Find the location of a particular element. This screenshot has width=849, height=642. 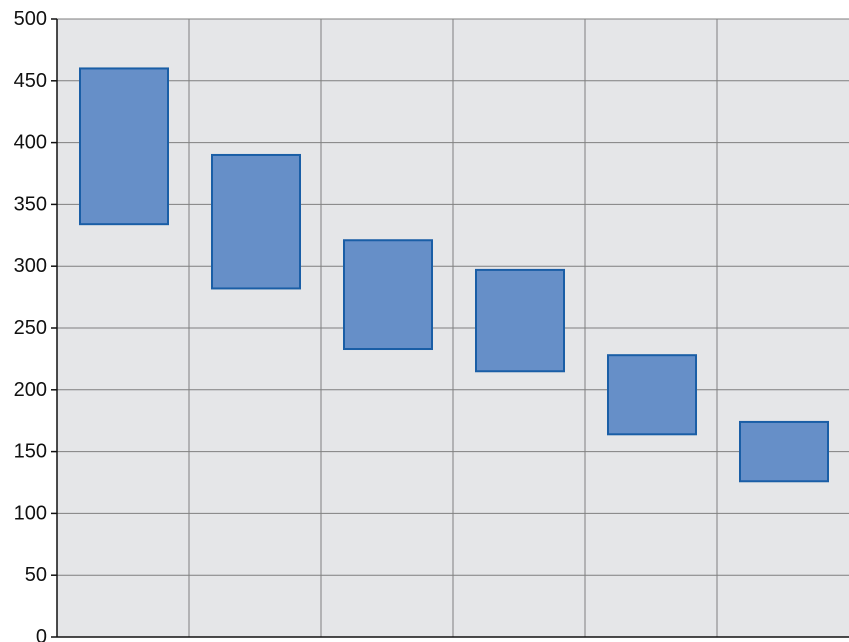

y-tick-label: 400 is located at coordinates (30, 143).